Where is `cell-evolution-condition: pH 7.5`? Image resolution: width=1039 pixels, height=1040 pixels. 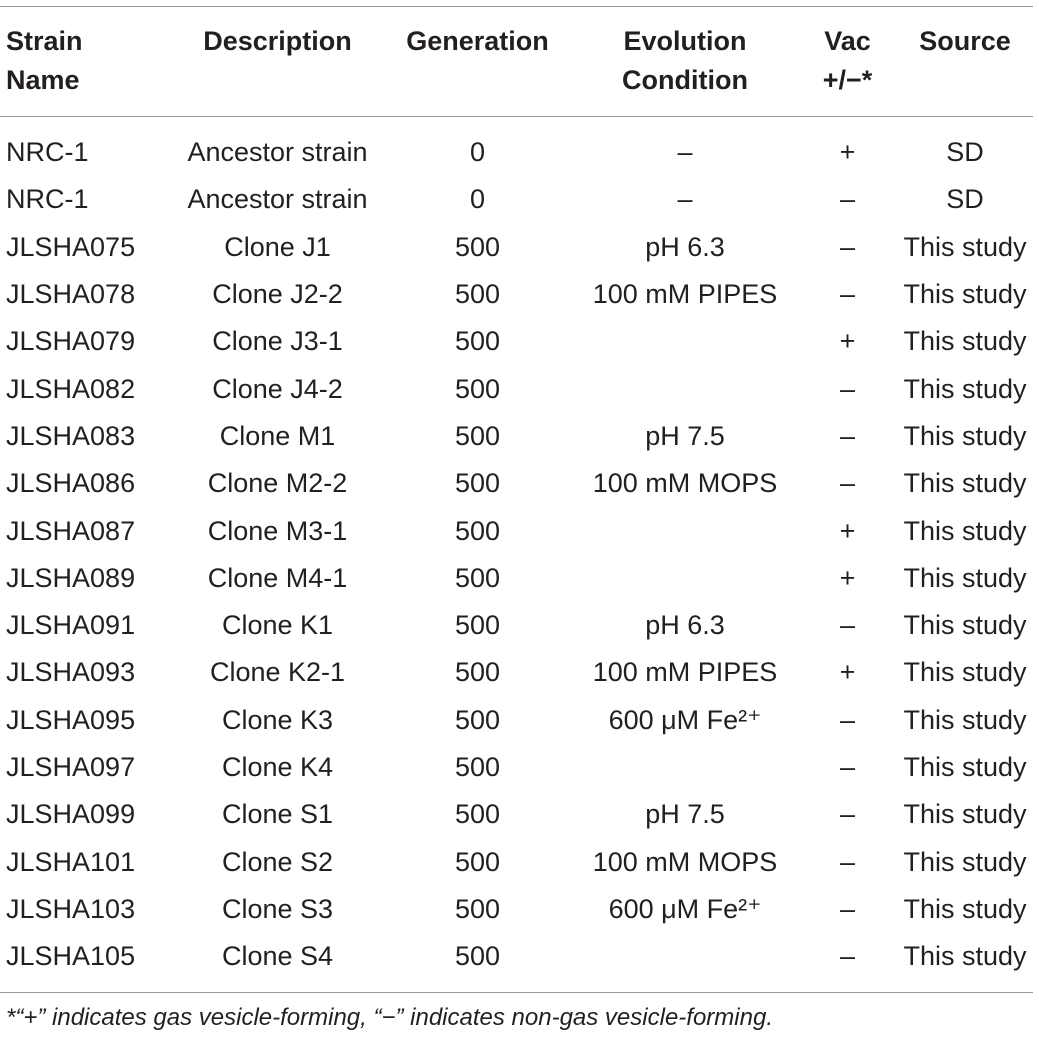
cell-evolution-condition: pH 7.5 is located at coordinates (685, 435).